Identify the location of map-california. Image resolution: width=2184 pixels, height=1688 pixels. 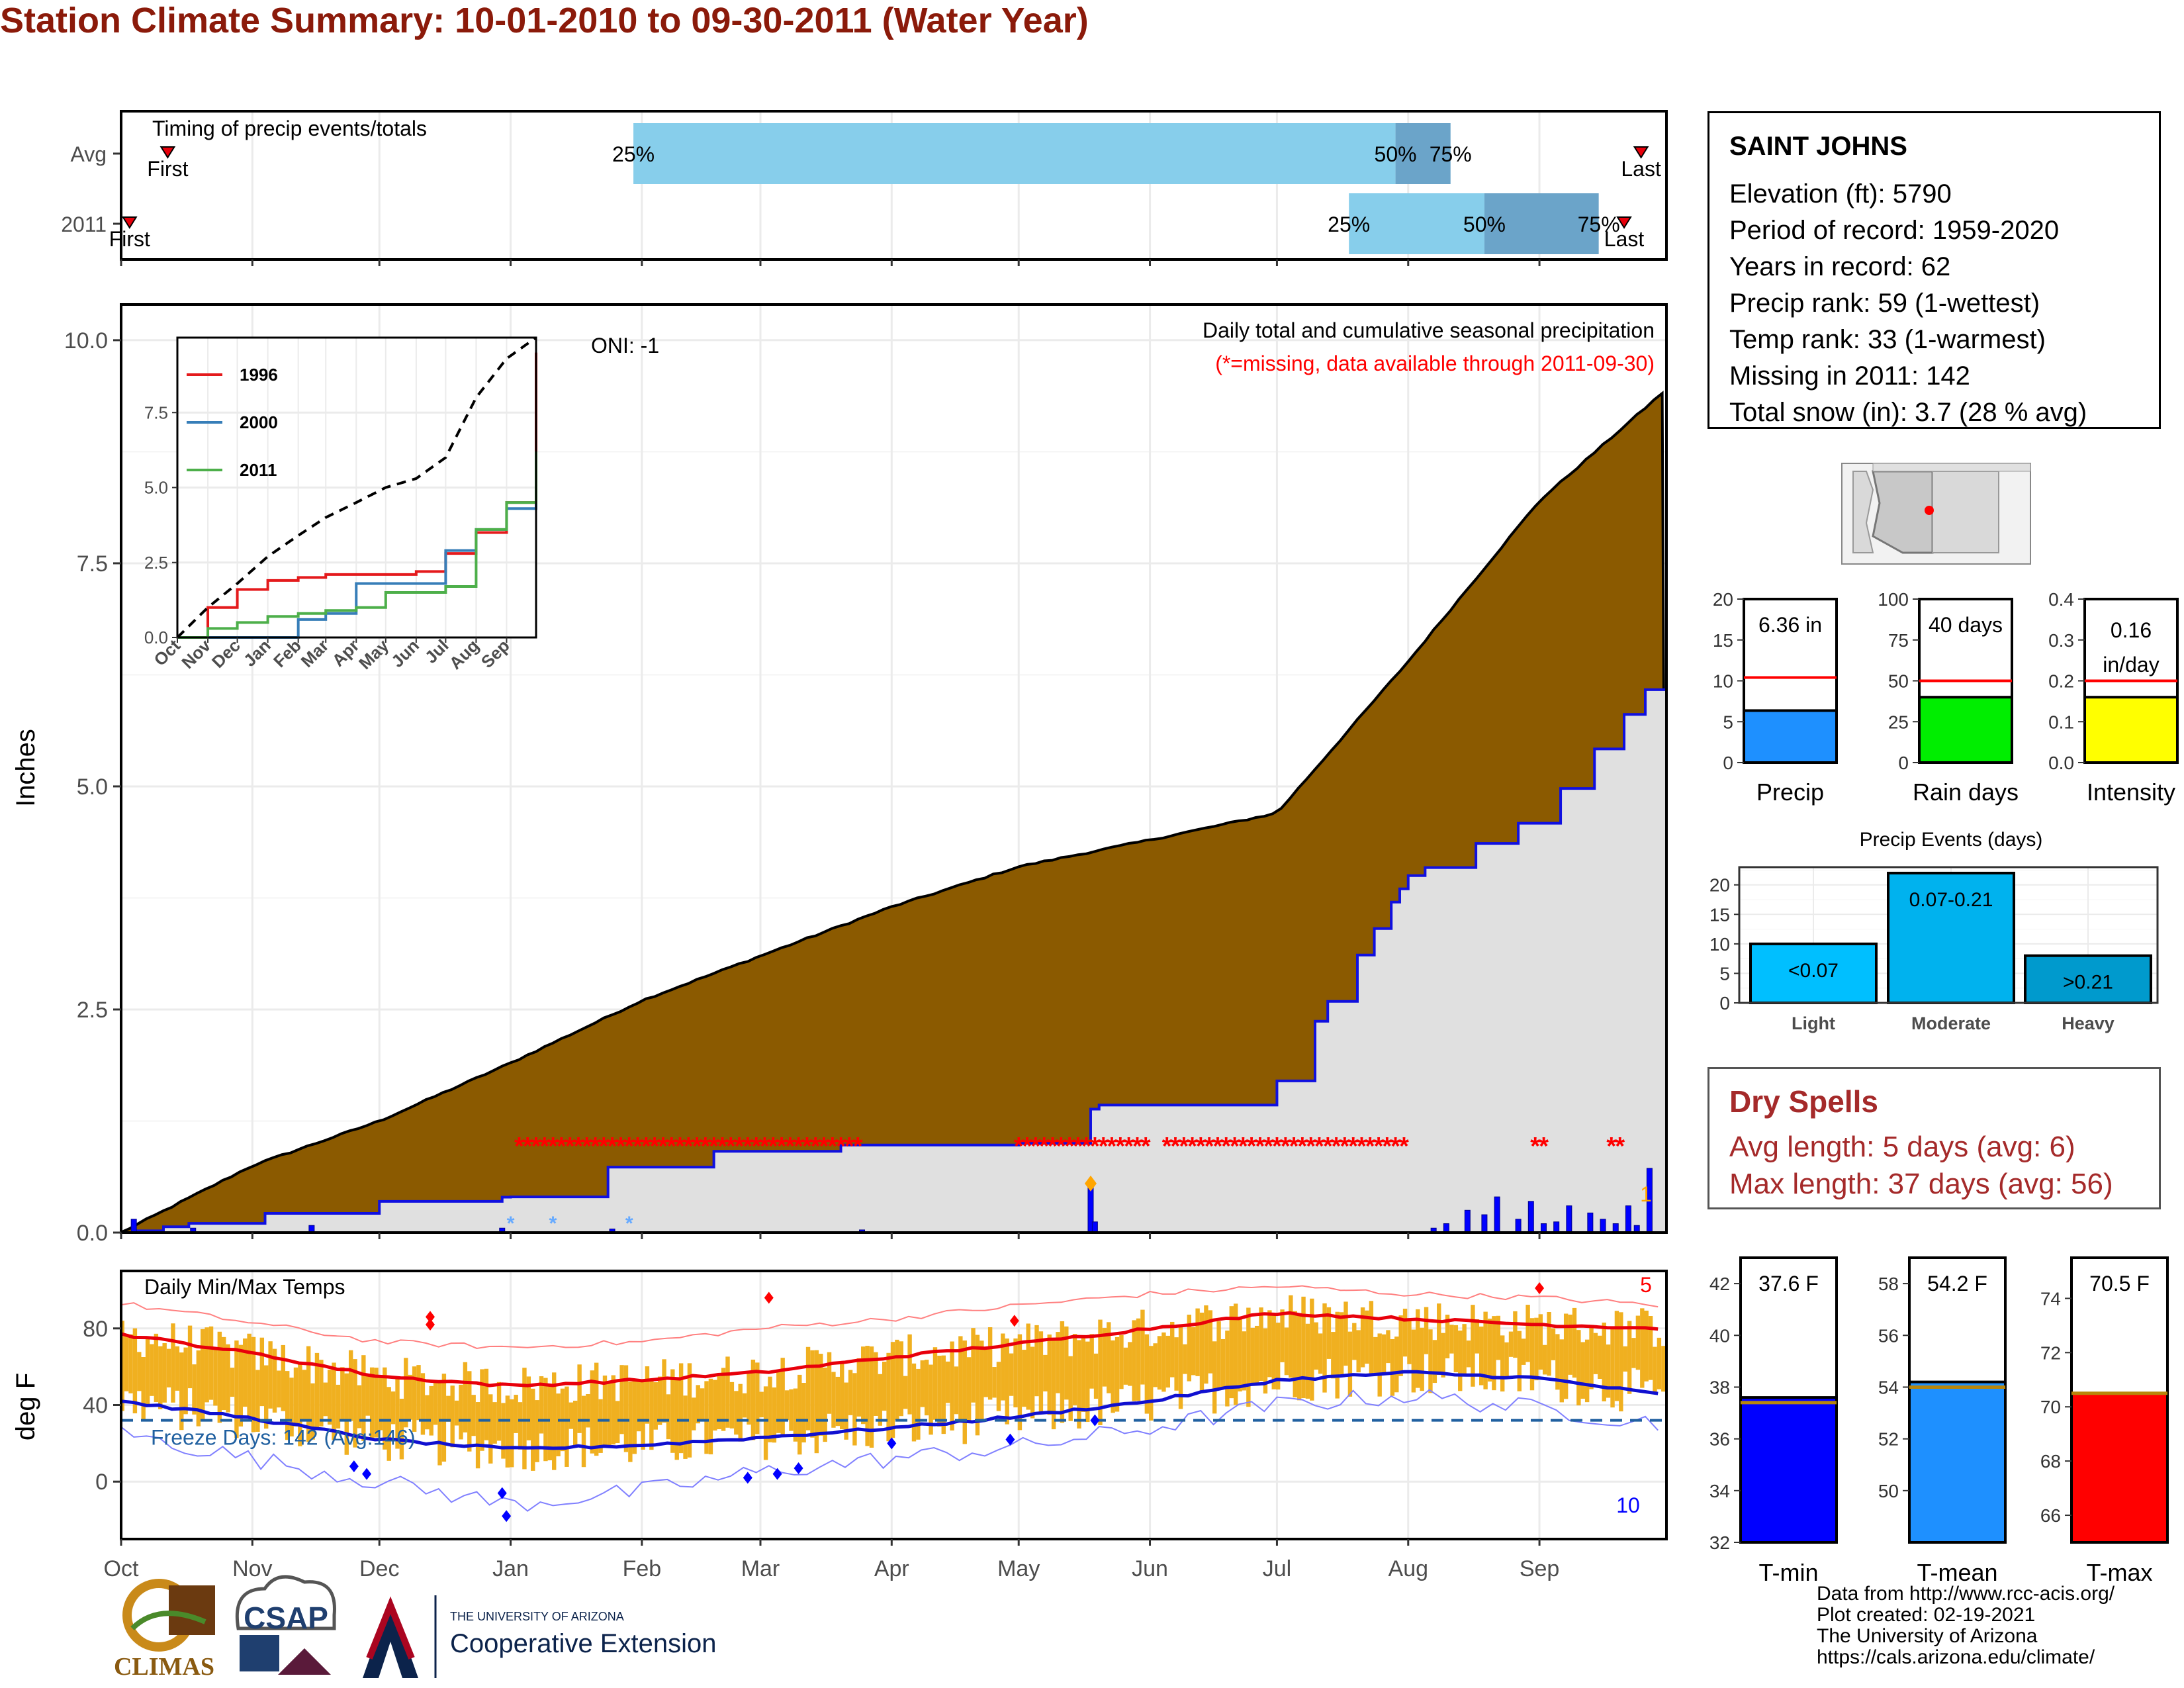
(1863, 512).